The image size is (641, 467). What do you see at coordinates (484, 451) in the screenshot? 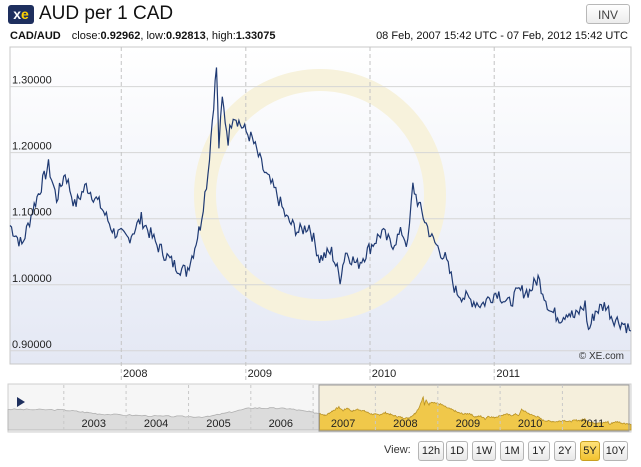
I see `zoom-1w-button: 1W` at bounding box center [484, 451].